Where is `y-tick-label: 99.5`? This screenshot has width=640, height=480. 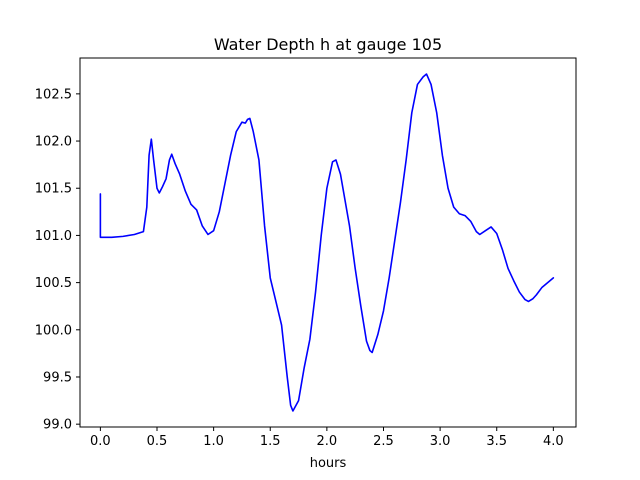
y-tick-label: 99.5 is located at coordinates (57, 377).